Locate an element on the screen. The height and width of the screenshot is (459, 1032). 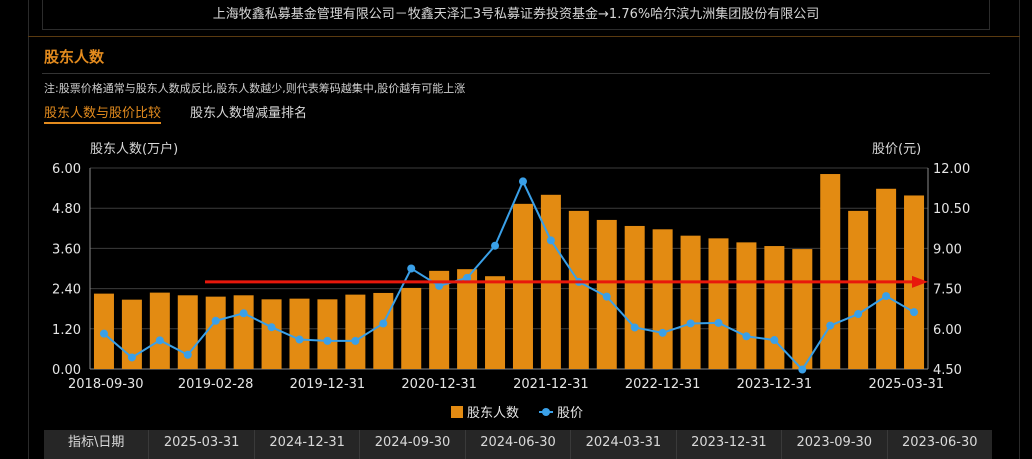
legend-bar-label: 股东人数 is located at coordinates (493, 413).